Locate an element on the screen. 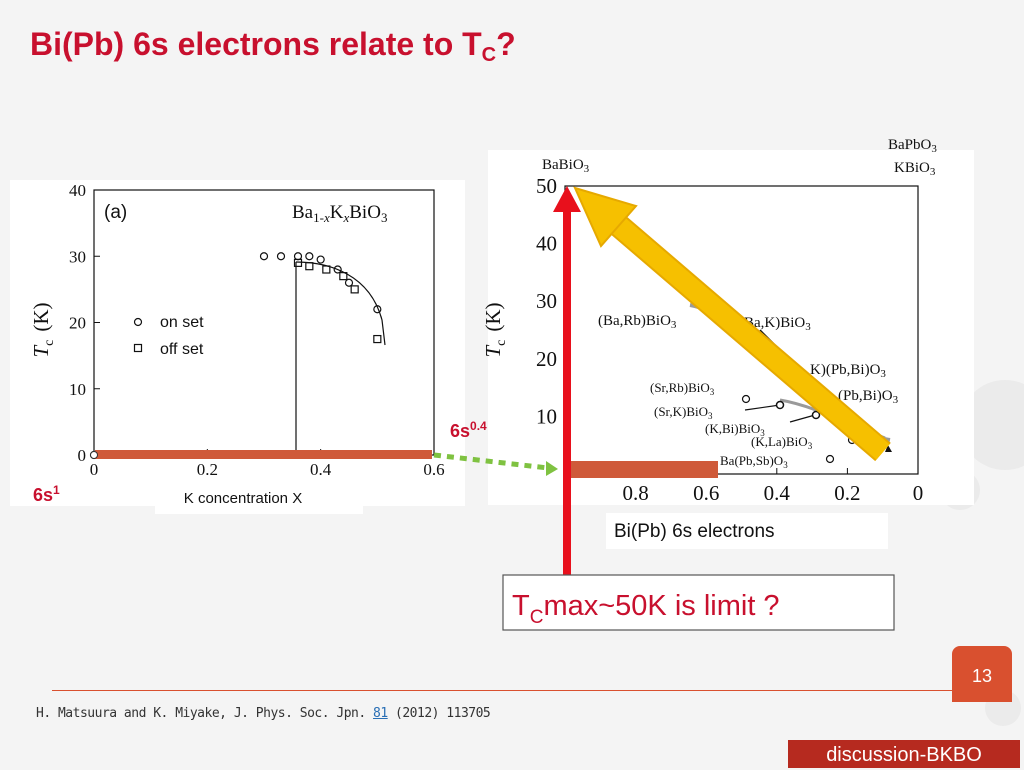  left-6s-bar is located at coordinates (263, 454).